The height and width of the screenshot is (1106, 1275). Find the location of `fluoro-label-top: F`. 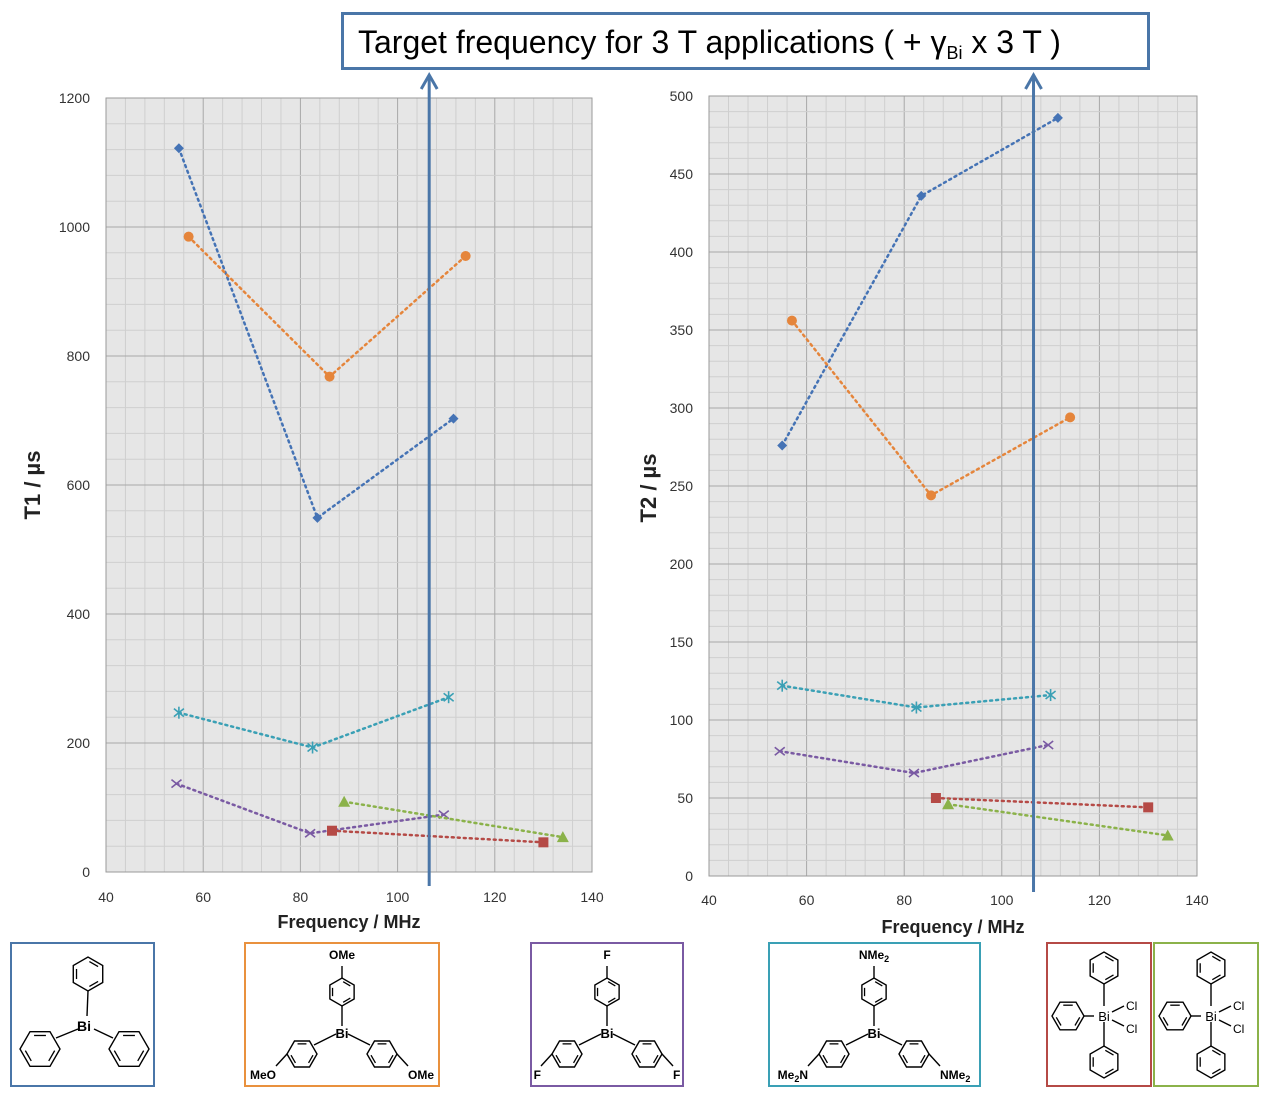

fluoro-label-top: F is located at coordinates (606, 955).